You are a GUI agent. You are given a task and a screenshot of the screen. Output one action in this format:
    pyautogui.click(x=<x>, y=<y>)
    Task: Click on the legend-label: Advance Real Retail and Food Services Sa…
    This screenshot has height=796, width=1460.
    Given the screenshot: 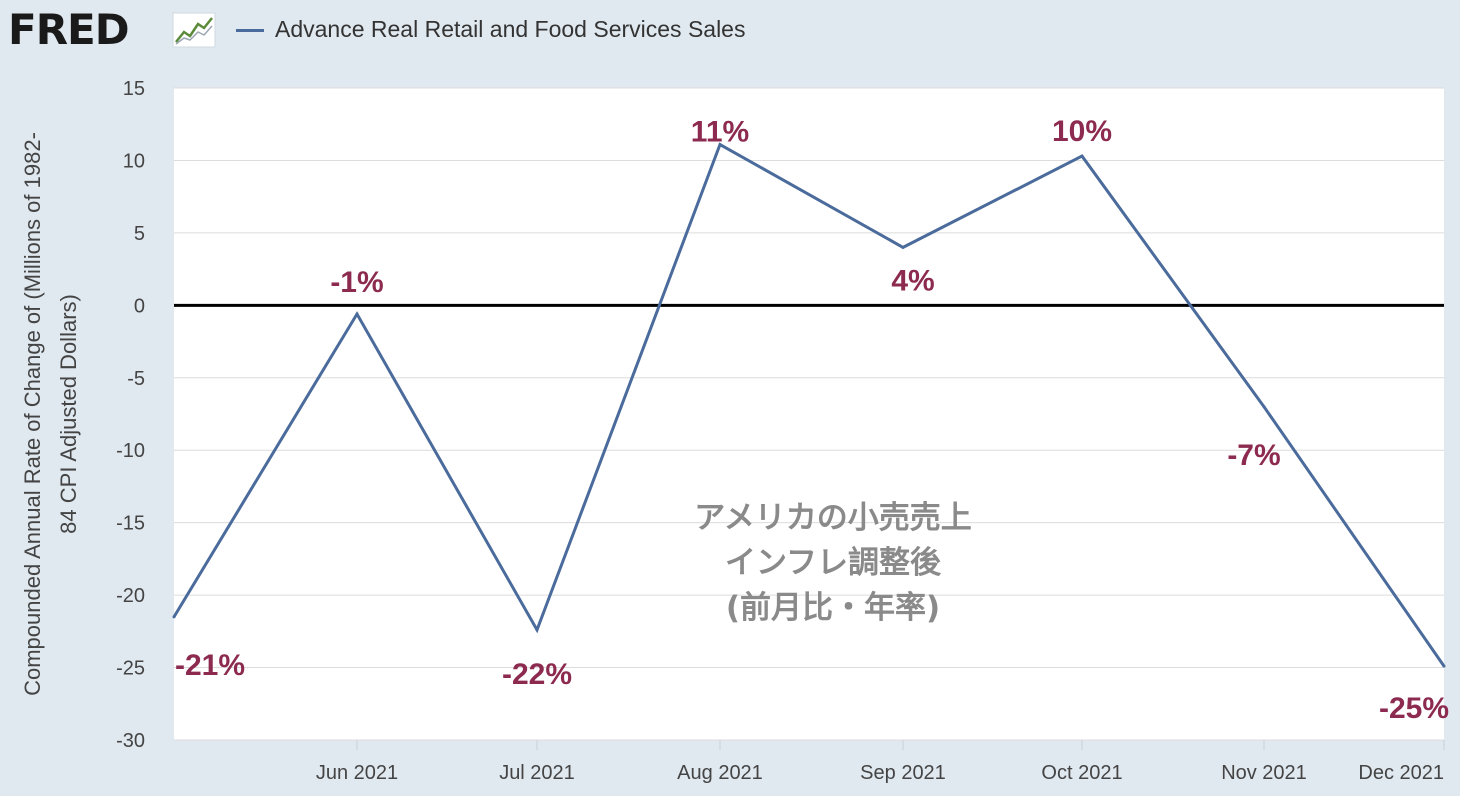 What is the action you would take?
    pyautogui.click(x=510, y=29)
    